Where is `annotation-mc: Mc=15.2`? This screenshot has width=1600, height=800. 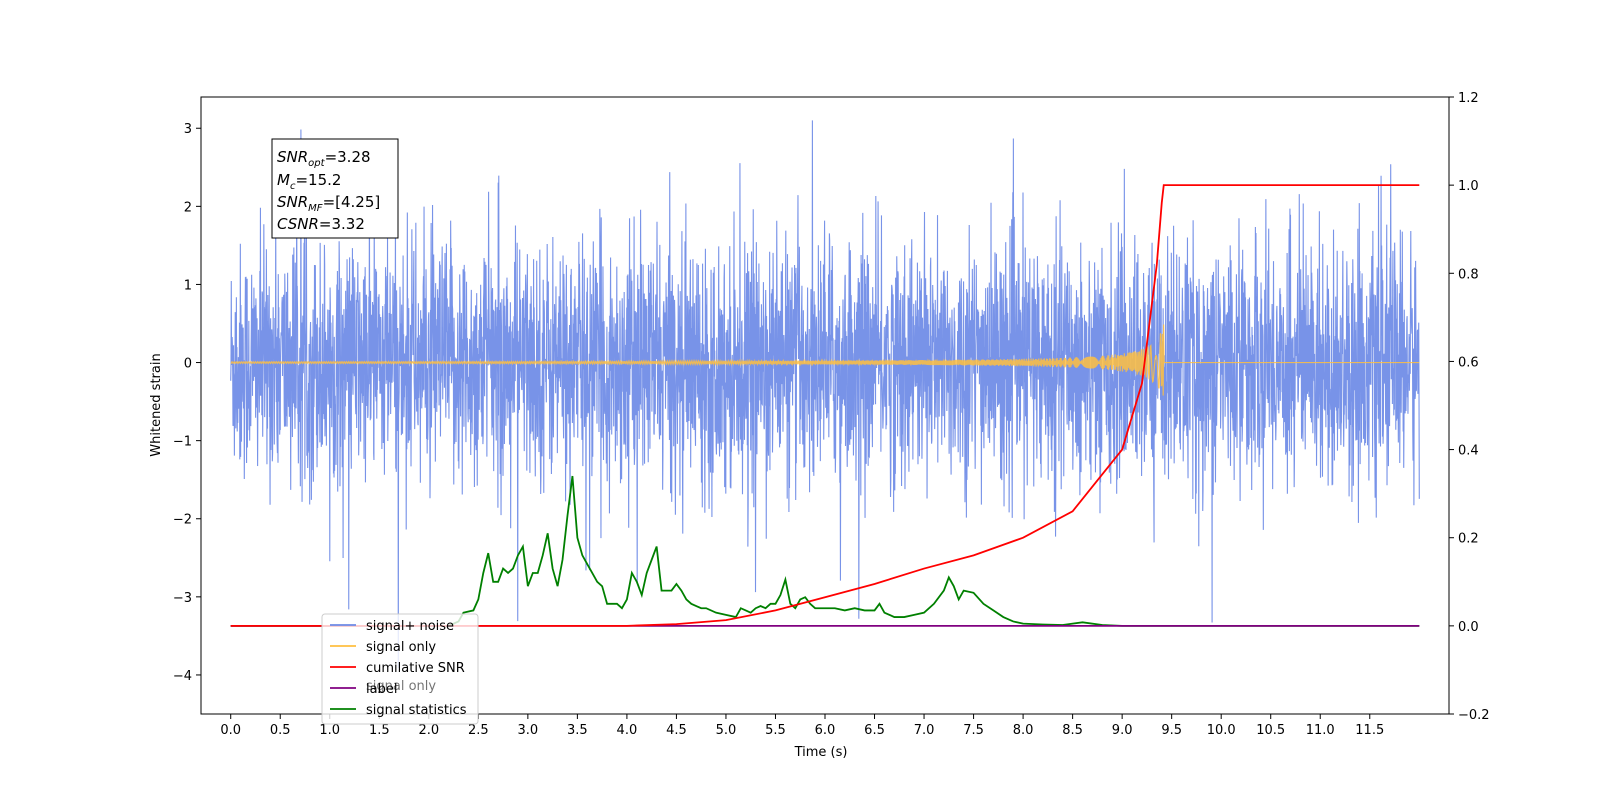
annotation-mc: Mc=15.2 is located at coordinates (309, 181).